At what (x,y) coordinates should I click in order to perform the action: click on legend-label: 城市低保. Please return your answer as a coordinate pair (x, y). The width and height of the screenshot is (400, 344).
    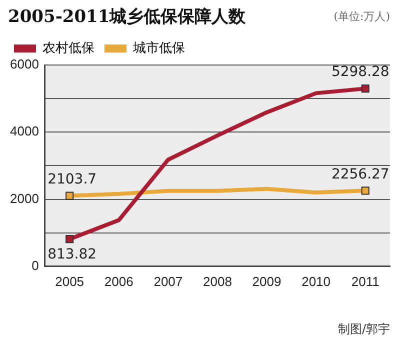
    Looking at the image, I should click on (158, 48).